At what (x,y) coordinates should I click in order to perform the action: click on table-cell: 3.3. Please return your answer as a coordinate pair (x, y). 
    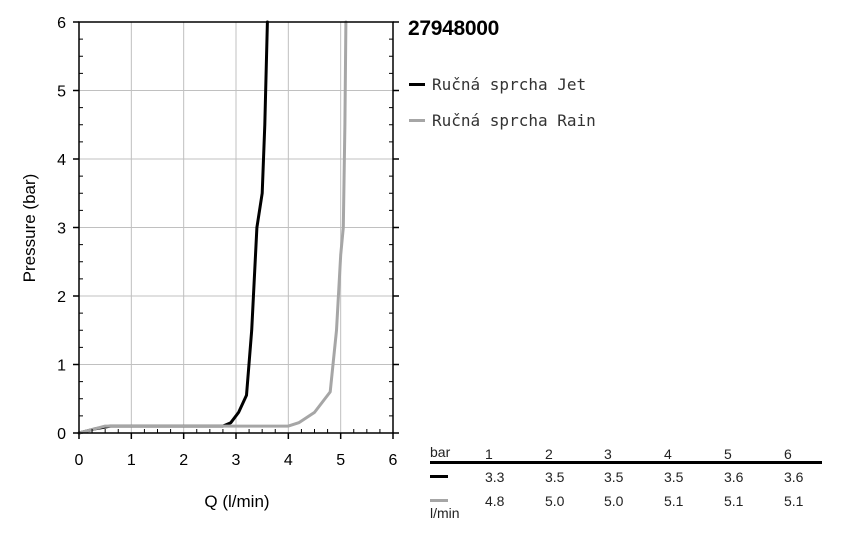
    Looking at the image, I should click on (495, 477).